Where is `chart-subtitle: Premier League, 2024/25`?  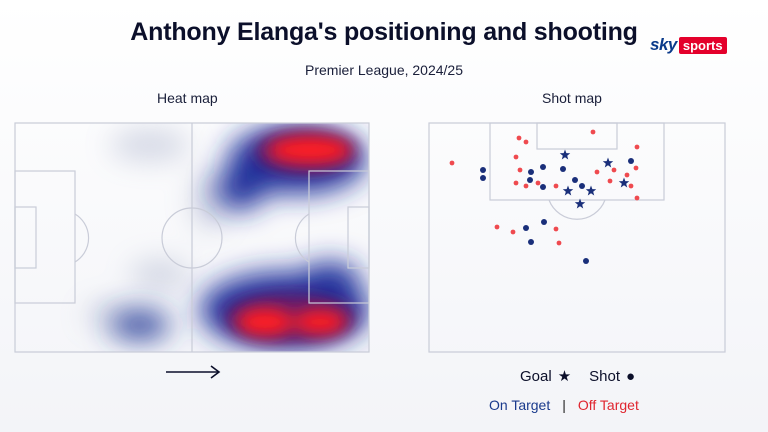
chart-subtitle: Premier League, 2024/25 is located at coordinates (384, 70).